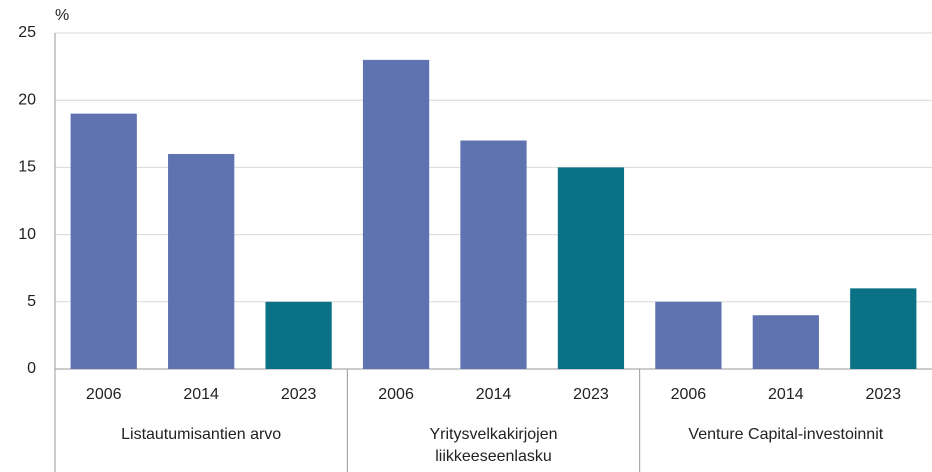 The height and width of the screenshot is (472, 932). I want to click on y-tick-label: 15, so click(27, 167).